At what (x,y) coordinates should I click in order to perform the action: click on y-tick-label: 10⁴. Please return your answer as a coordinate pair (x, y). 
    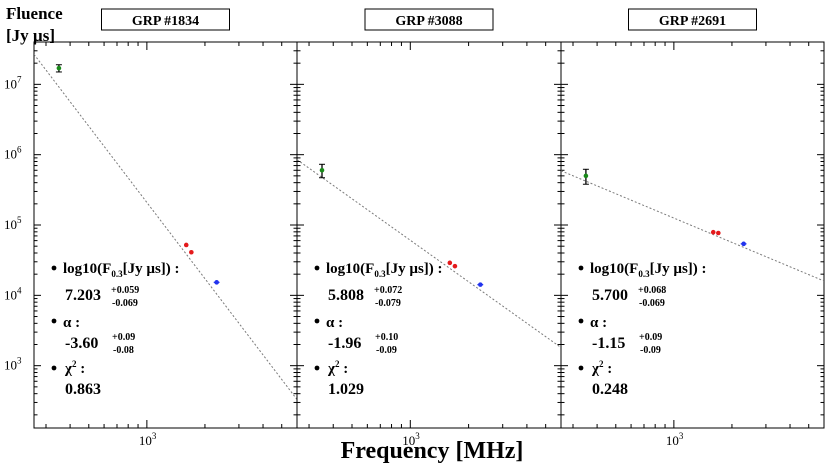
    Looking at the image, I should click on (13, 293).